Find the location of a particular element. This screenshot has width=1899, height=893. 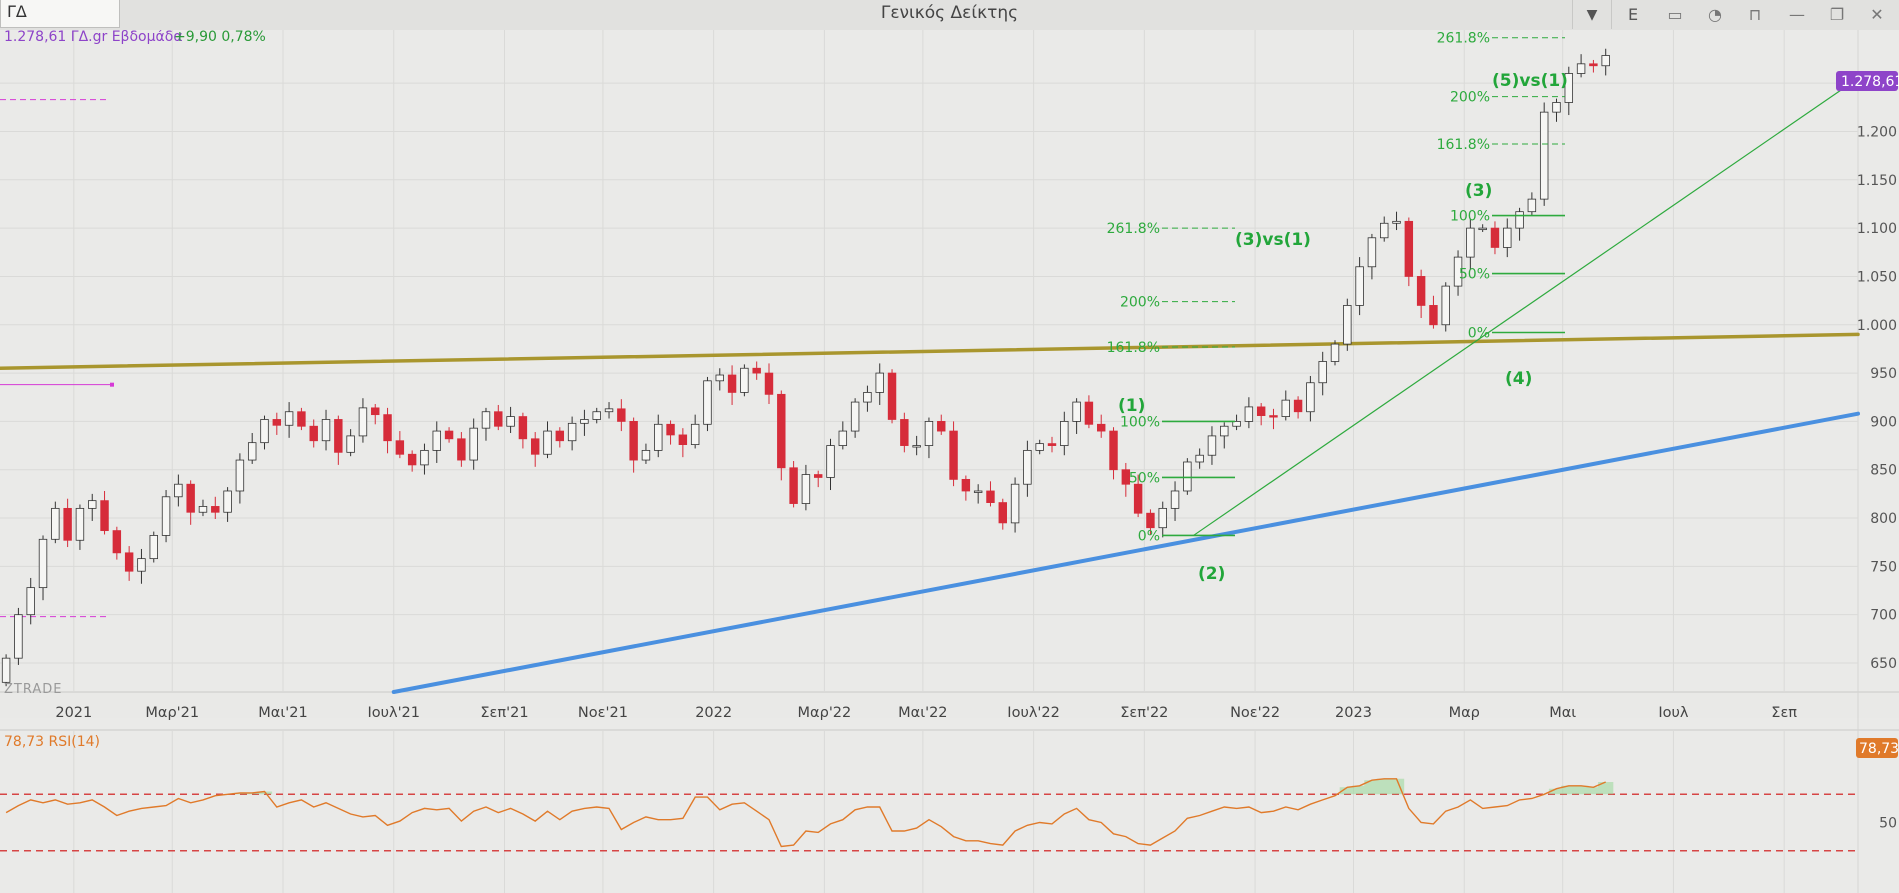

rsi-title: 78,73 RSI(14) is located at coordinates (52, 742).